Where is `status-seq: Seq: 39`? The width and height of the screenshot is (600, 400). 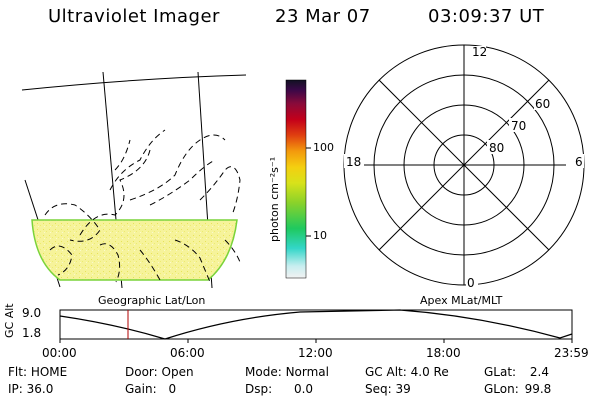
status-seq: Seq: 39 is located at coordinates (388, 389).